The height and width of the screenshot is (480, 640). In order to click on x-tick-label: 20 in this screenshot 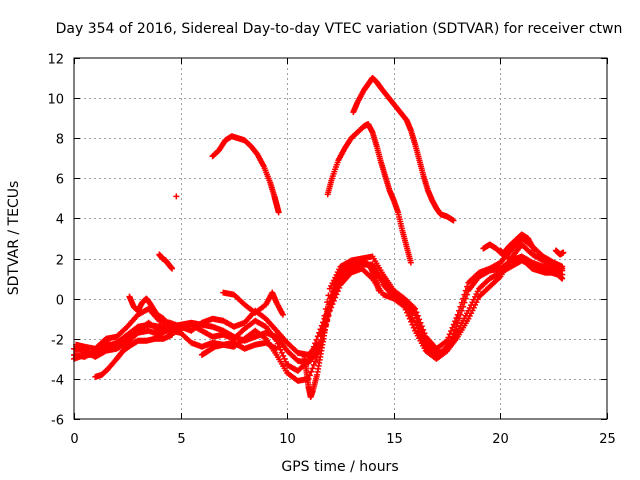, I will do `click(500, 439)`.